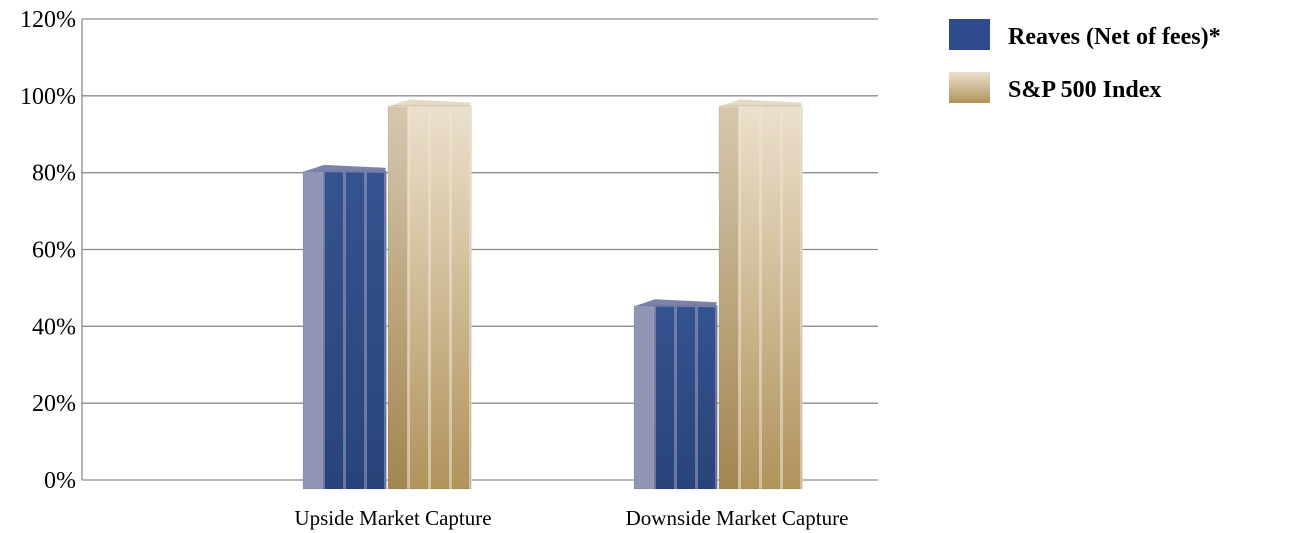 The image size is (1316, 533). I want to click on bar-reaves-upside, so click(344, 327).